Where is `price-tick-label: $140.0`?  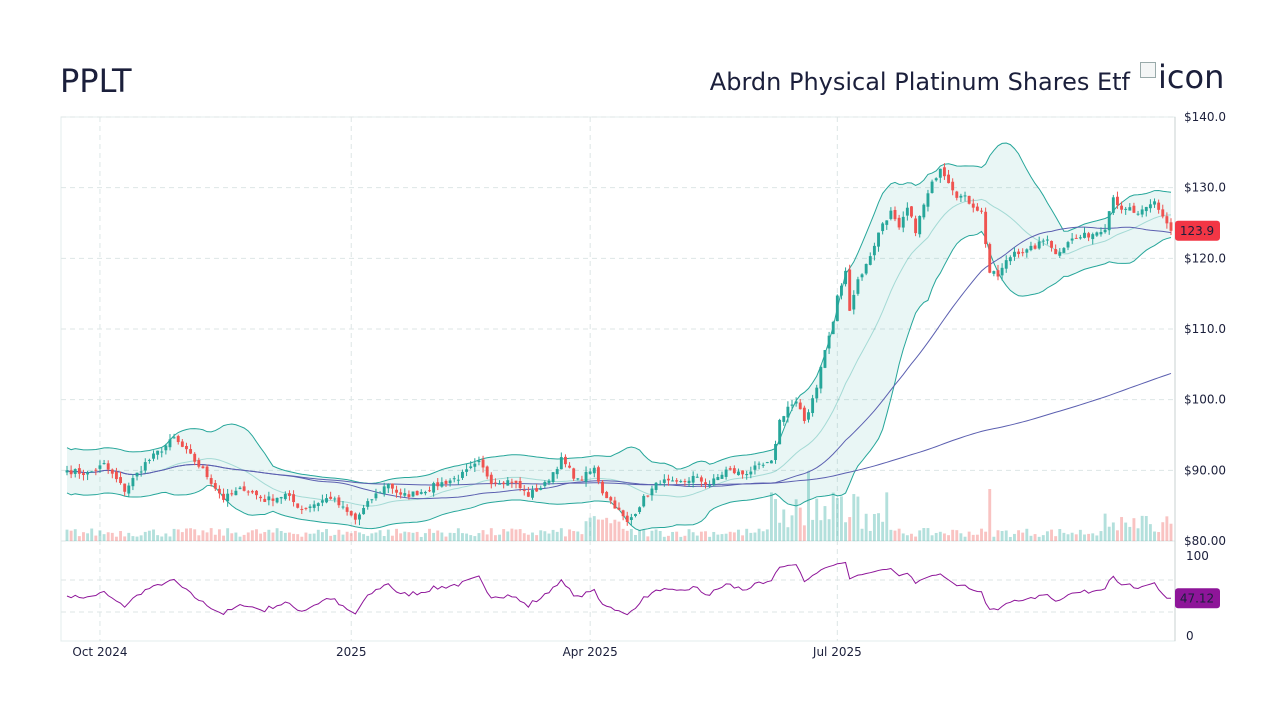
price-tick-label: $140.0 is located at coordinates (1205, 117).